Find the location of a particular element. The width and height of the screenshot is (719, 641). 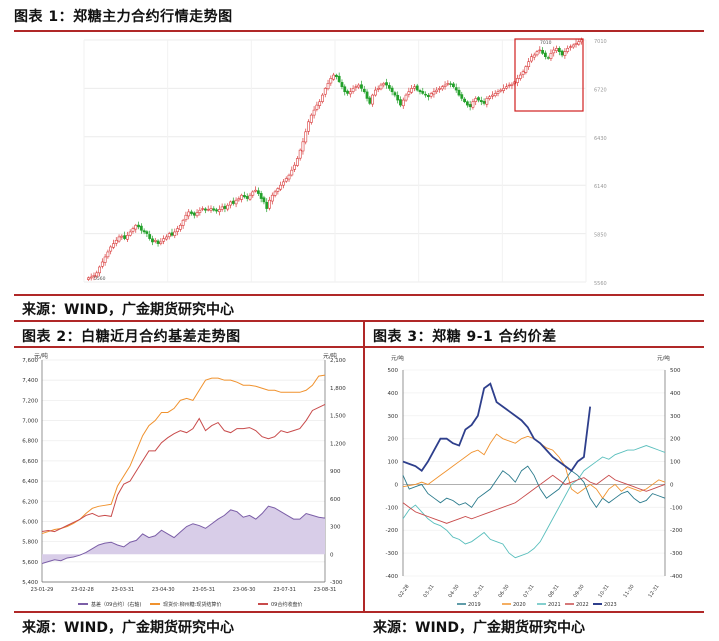

right-y-tick-label: 600 is located at coordinates (335, 500).